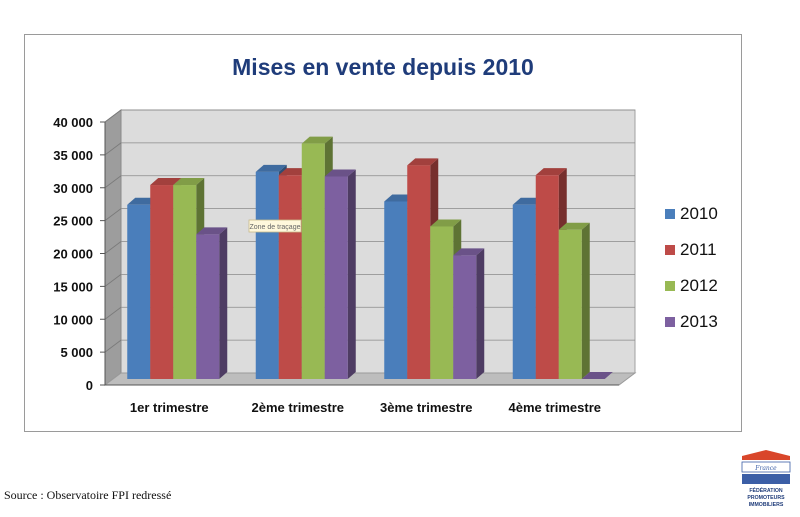 The image size is (800, 517). What do you see at coordinates (89, 385) in the screenshot?
I see `y-tick-label: 0` at bounding box center [89, 385].